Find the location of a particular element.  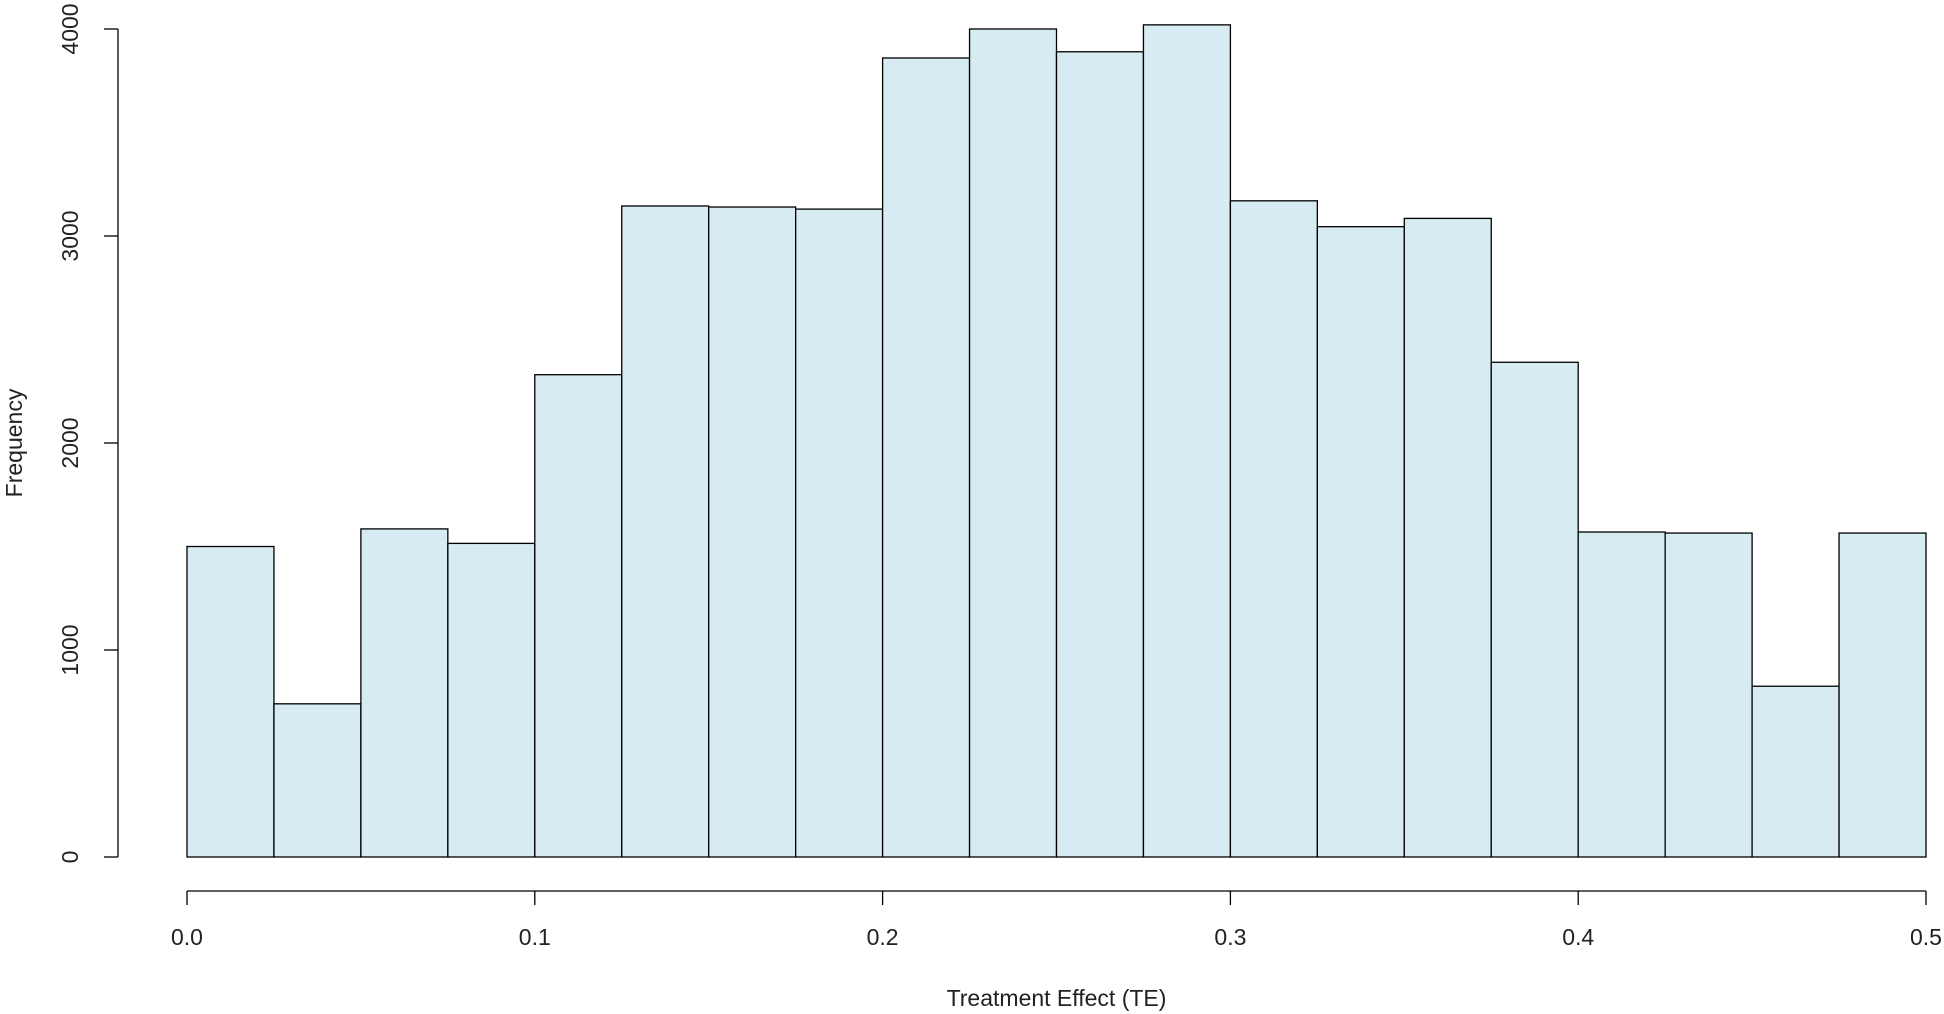

x-axis-title: Treatment Effect (TE) is located at coordinates (1057, 998).